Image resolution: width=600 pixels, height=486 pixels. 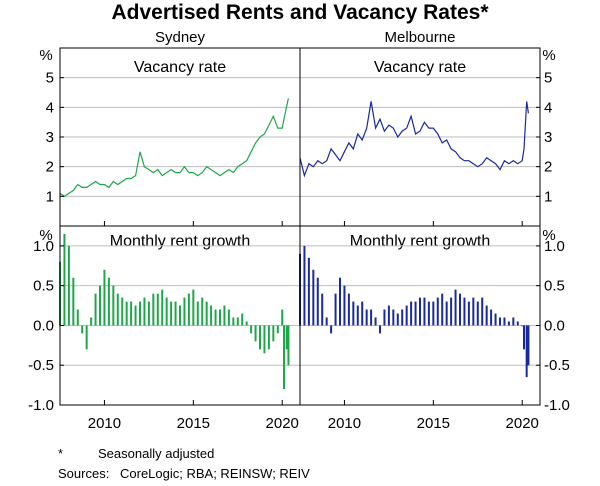 What do you see at coordinates (180, 241) in the screenshot?
I see `panel-title-rent-sydney: Monthly rent growth` at bounding box center [180, 241].